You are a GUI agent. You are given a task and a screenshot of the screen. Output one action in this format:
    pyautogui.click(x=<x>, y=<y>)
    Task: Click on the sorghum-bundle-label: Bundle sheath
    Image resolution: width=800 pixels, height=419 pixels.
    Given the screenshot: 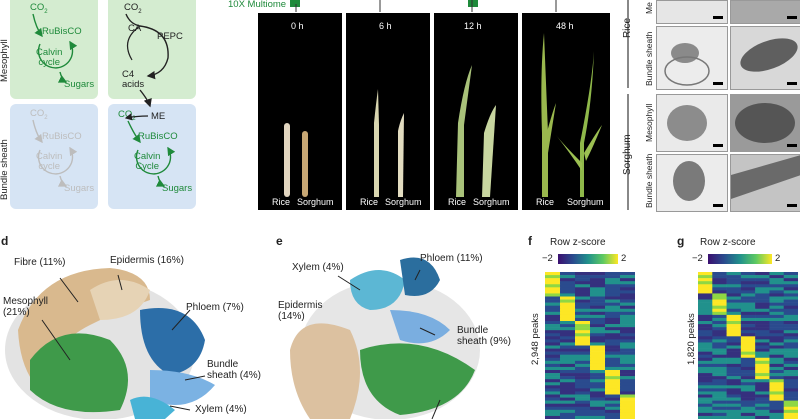 What is the action you would take?
    pyautogui.click(x=649, y=180)
    